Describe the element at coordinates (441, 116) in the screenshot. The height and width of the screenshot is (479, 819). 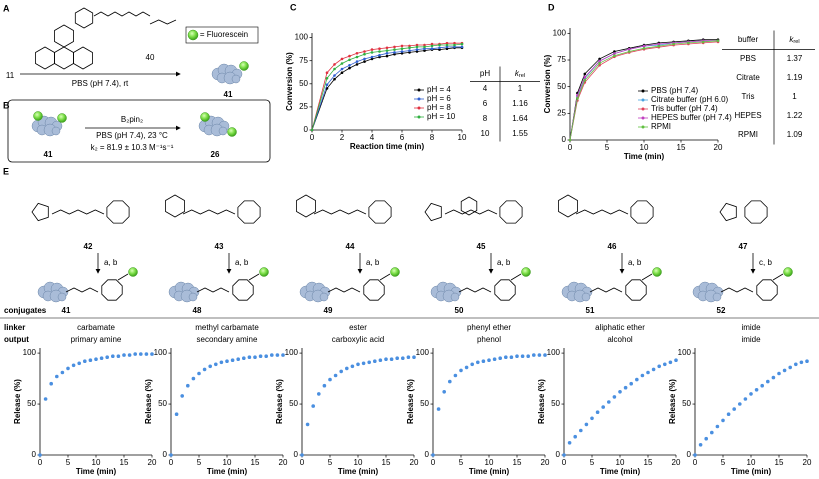
I see `legend-label: pH = 10` at that location.